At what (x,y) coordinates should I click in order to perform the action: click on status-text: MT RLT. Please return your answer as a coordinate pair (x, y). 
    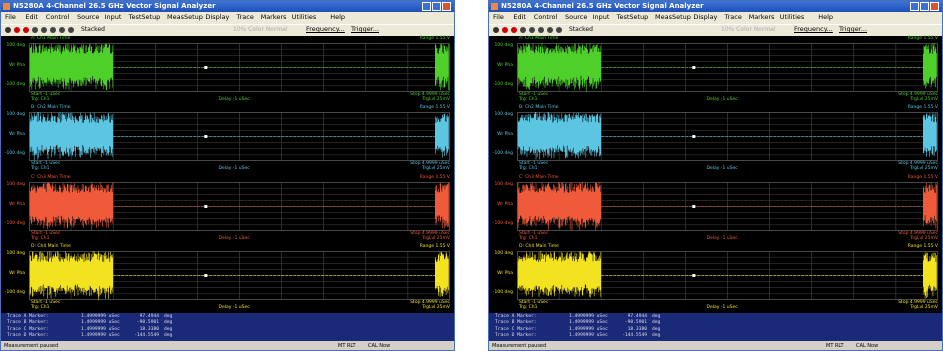
    Looking at the image, I should click on (835, 346).